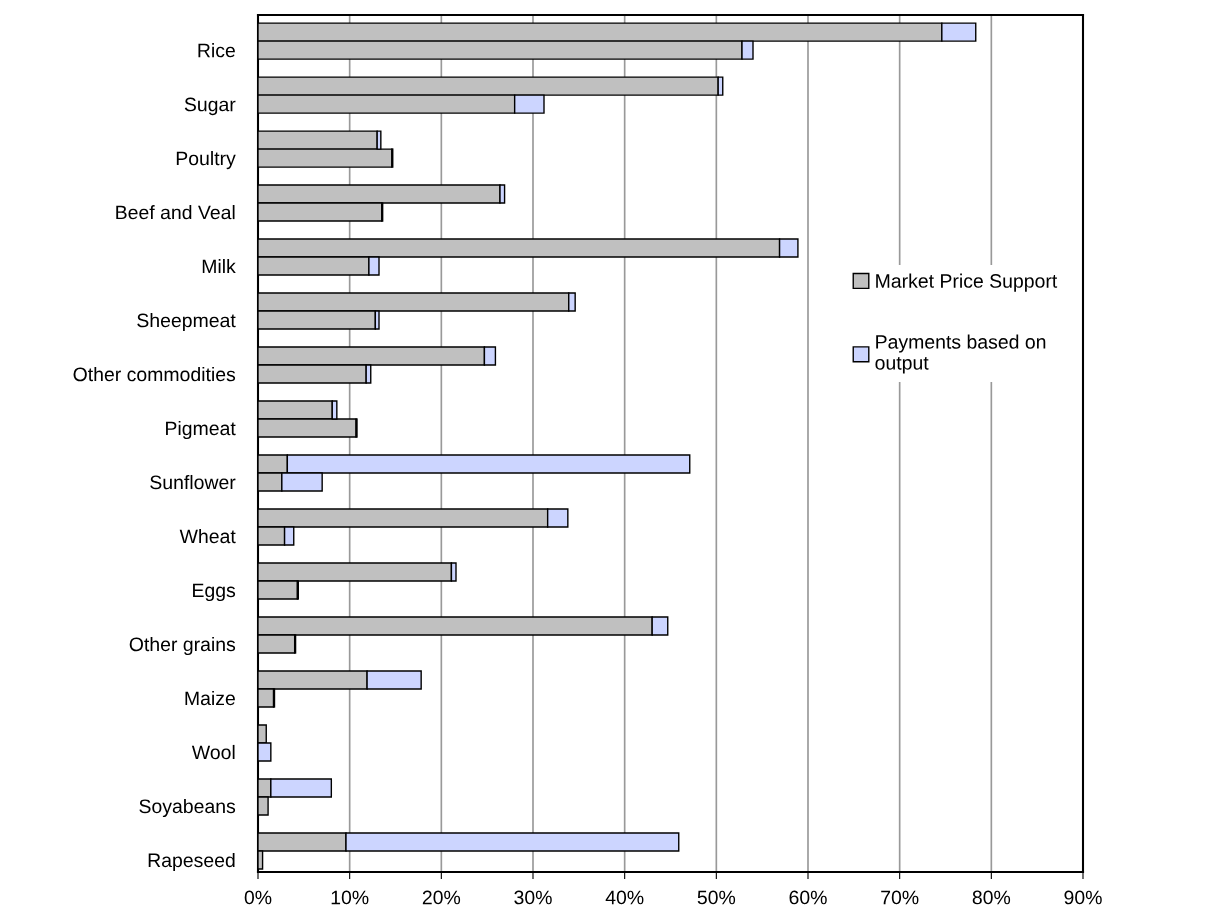  What do you see at coordinates (716, 897) in the screenshot?
I see `x-tick-label: 50%` at bounding box center [716, 897].